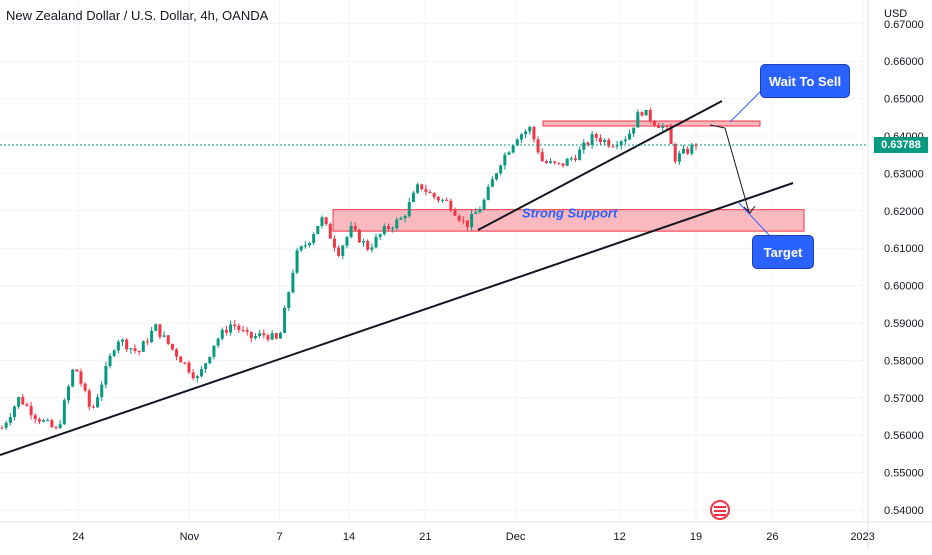  I want to click on y-tick-label: 0.57000, so click(904, 399).